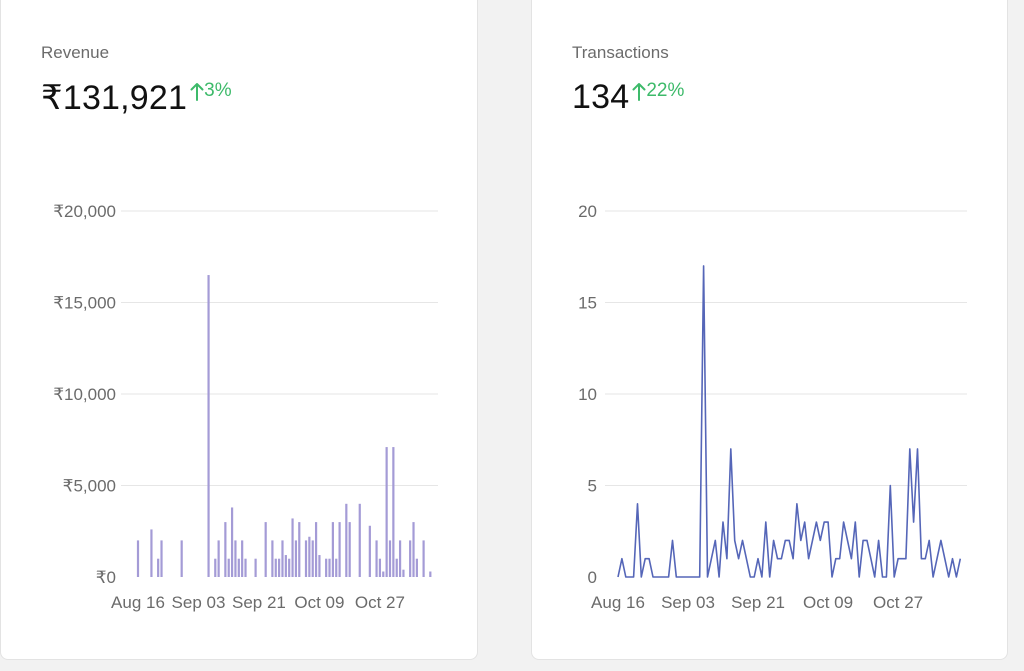 This screenshot has width=1024, height=671. Describe the element at coordinates (665, 90) in the screenshot. I see `transactions-delta-text: 22%` at that location.